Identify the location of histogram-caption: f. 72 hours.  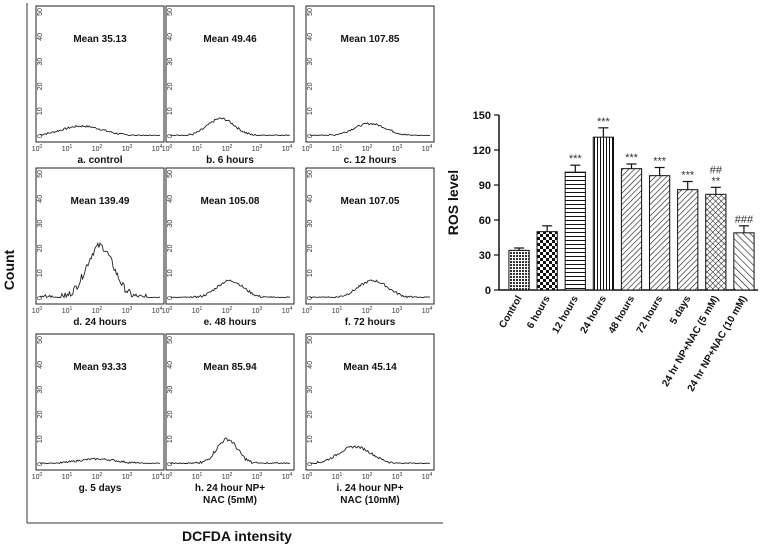
(370, 322).